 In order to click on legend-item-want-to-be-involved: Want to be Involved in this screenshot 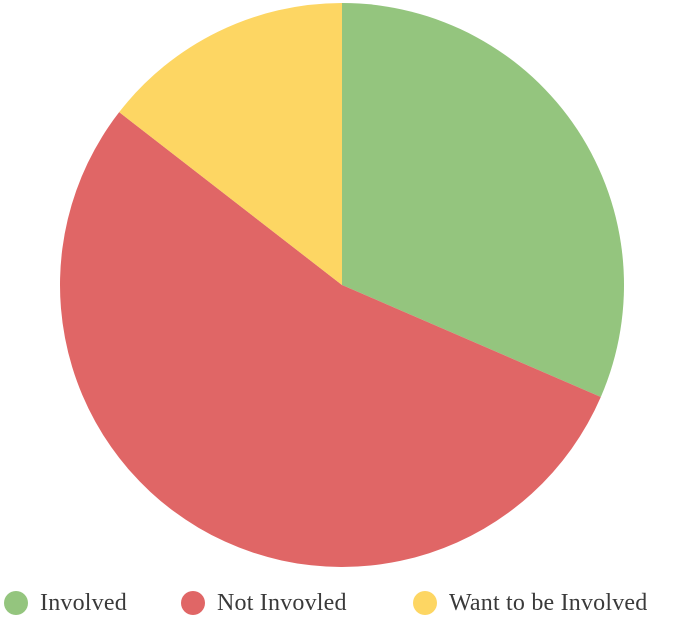, I will do `click(530, 603)`.